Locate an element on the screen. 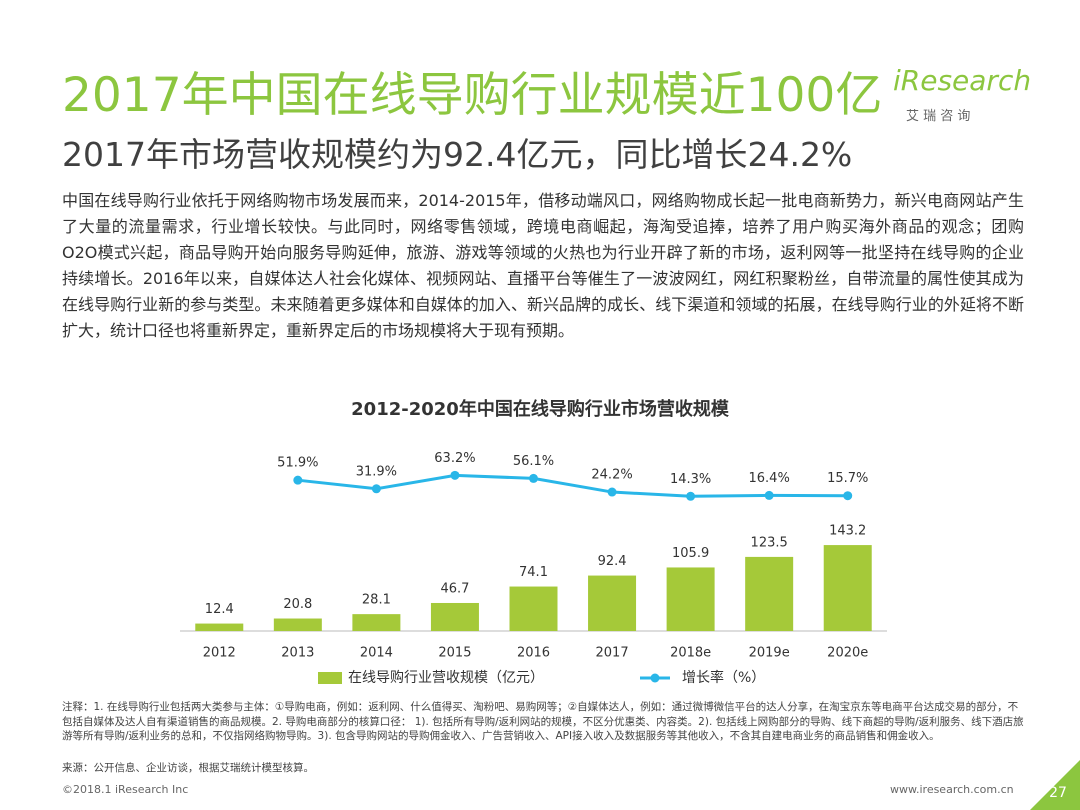 This screenshot has width=1080, height=810. website: www.iresearch.com.cn is located at coordinates (952, 789).